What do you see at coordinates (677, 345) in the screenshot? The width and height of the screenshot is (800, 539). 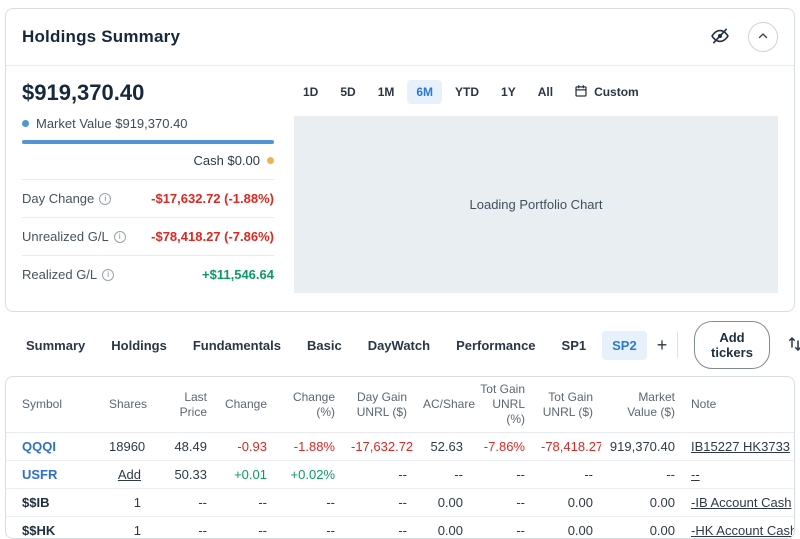 I see `toolbar-divider` at bounding box center [677, 345].